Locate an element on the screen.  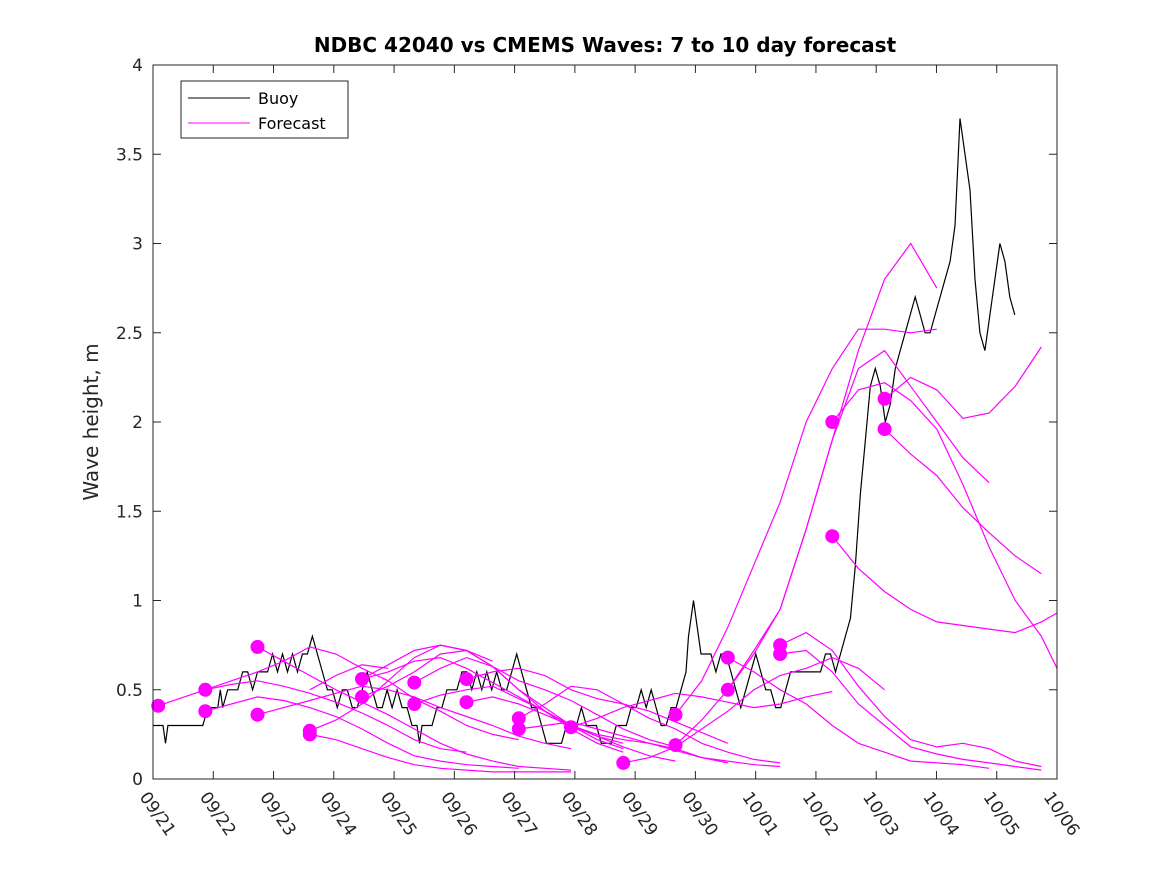
x-tick-label: 10/03 is located at coordinates (880, 814).